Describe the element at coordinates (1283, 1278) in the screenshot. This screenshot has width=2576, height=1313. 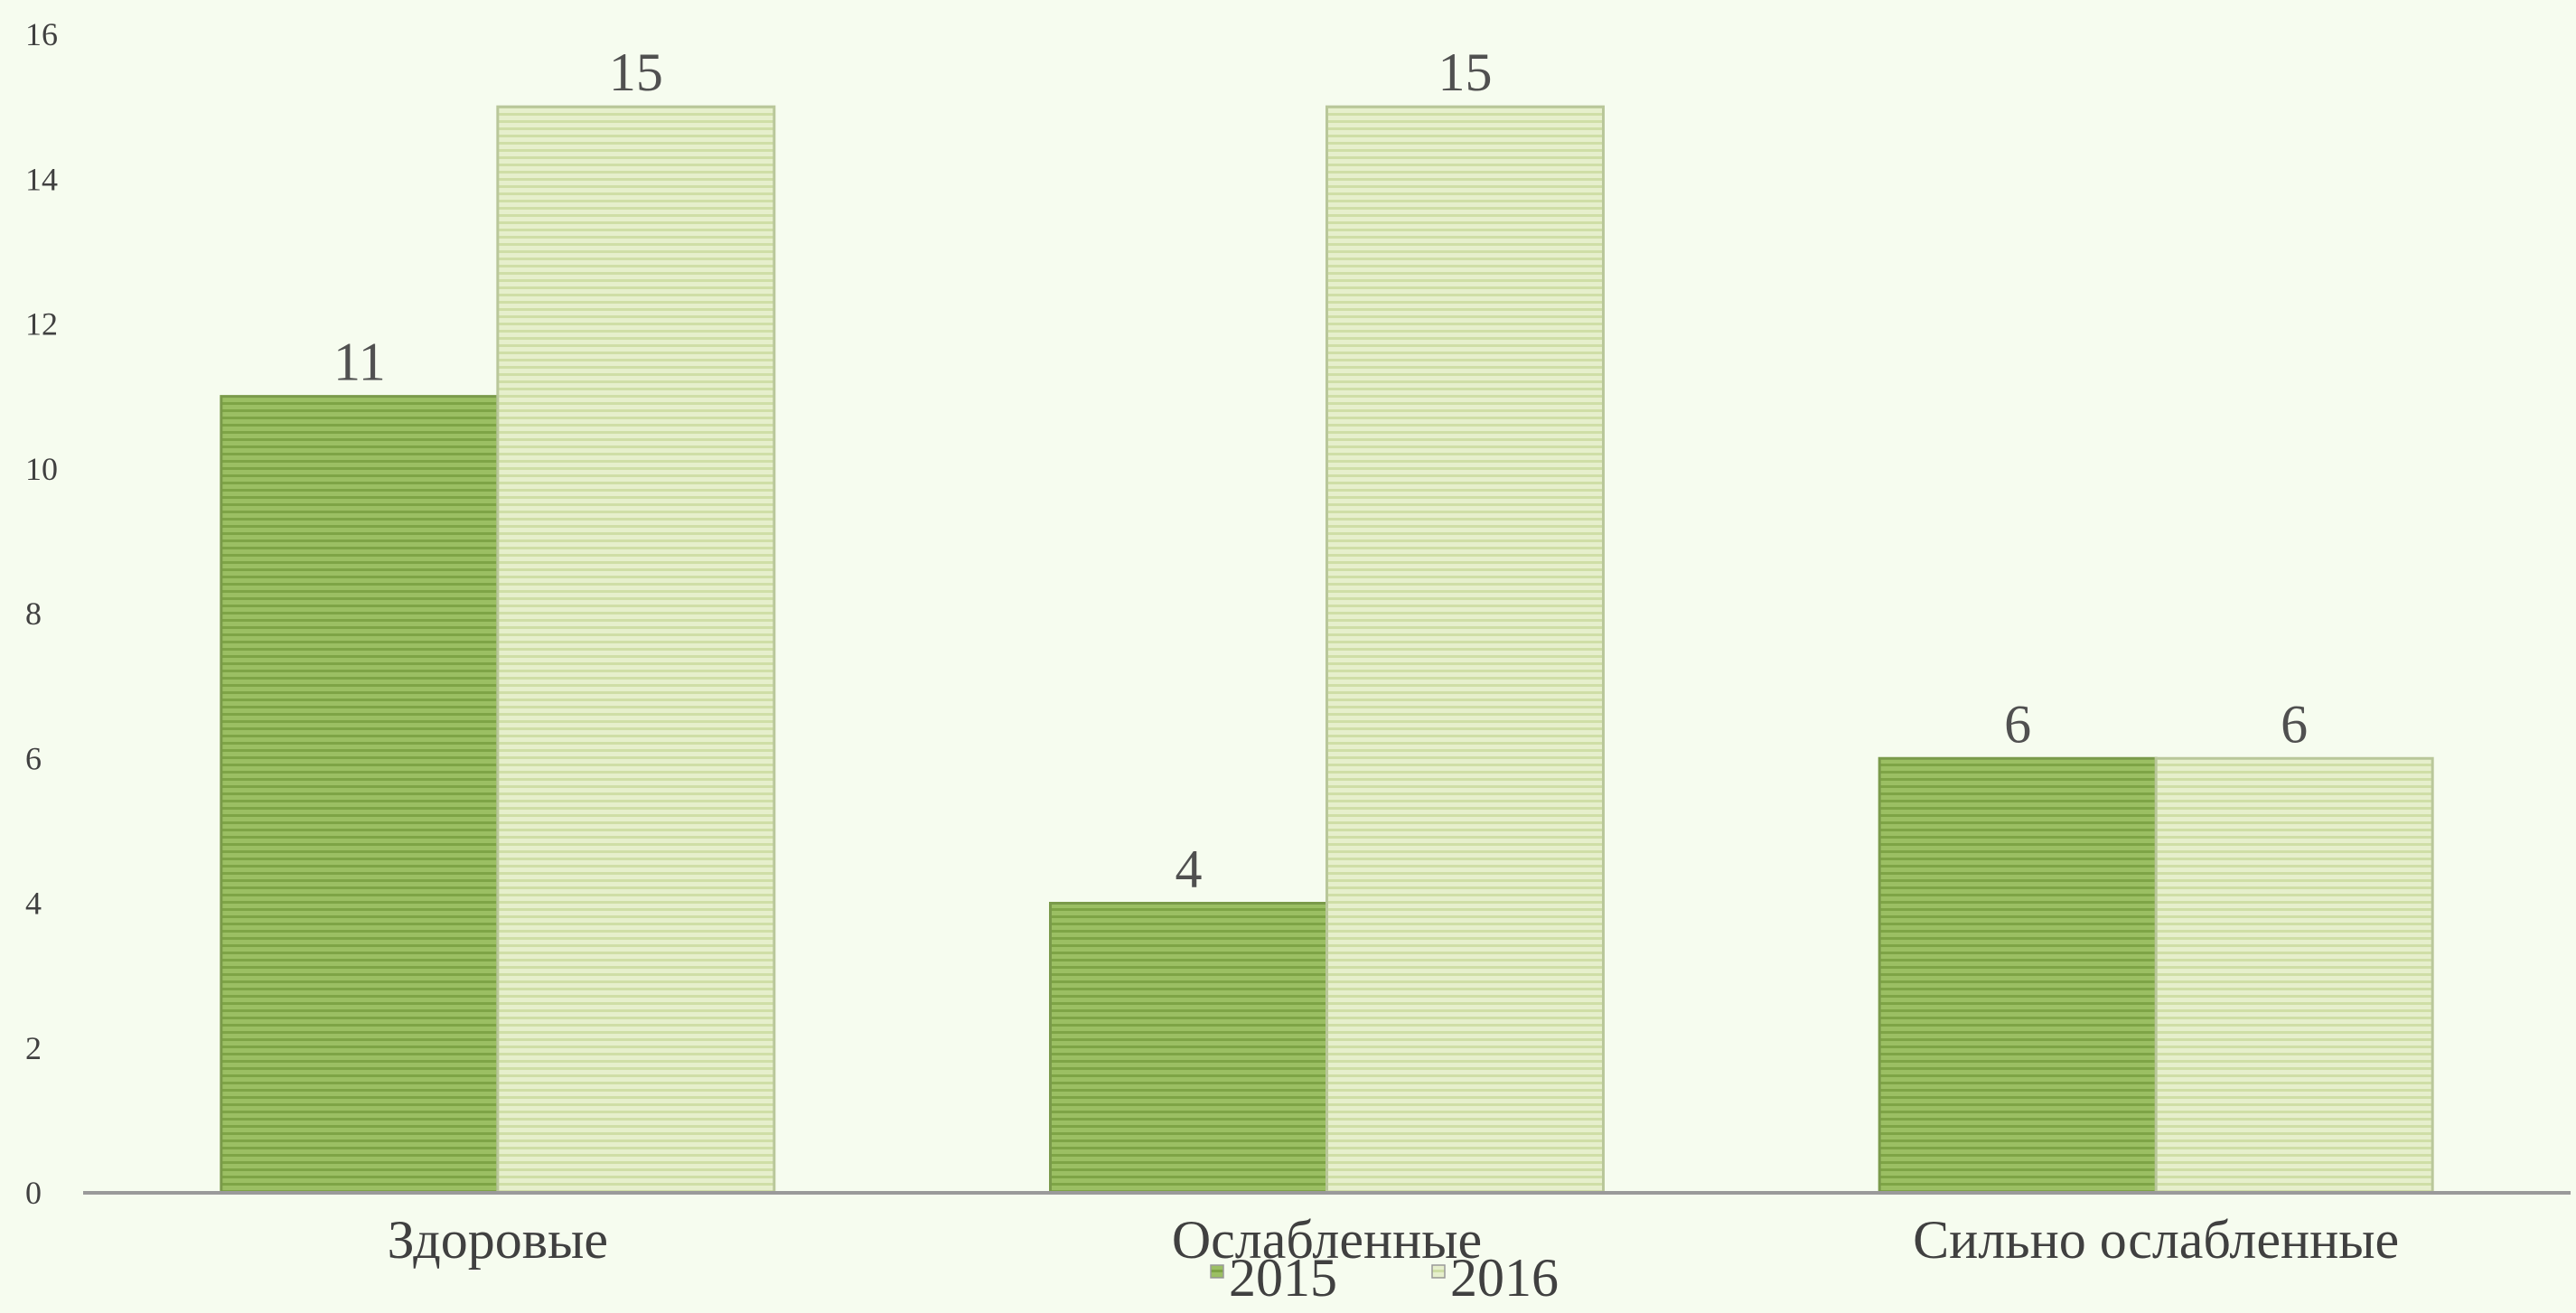
I see `legend-entry-2015: 2015` at that location.